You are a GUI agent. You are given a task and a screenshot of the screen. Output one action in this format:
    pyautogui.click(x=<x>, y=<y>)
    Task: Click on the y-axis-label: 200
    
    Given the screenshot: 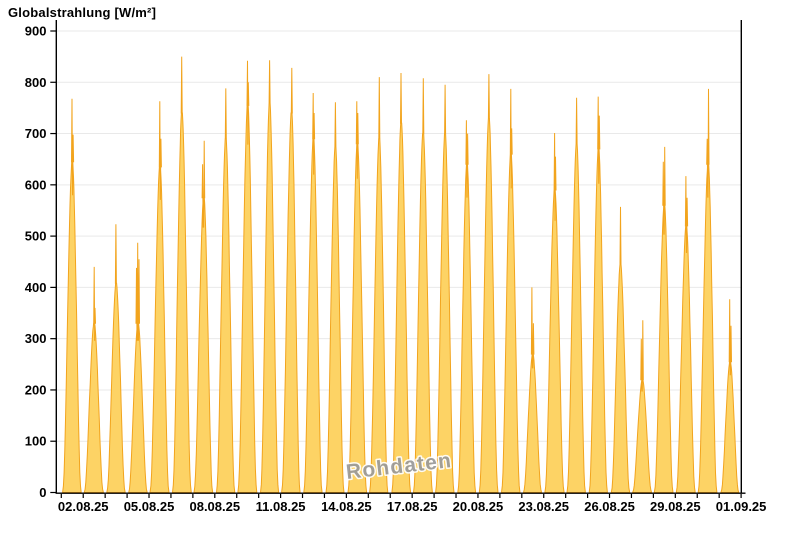 What is the action you would take?
    pyautogui.click(x=36, y=389)
    